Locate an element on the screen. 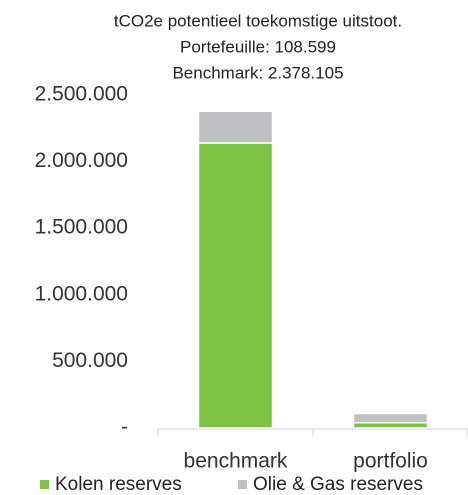  x-tick-label: benchmark is located at coordinates (236, 461).